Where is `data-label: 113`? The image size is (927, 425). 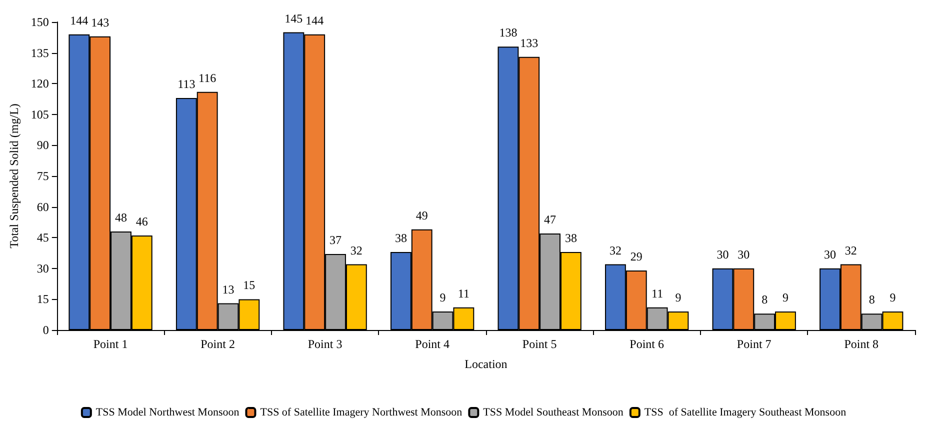
data-label: 113 is located at coordinates (187, 83).